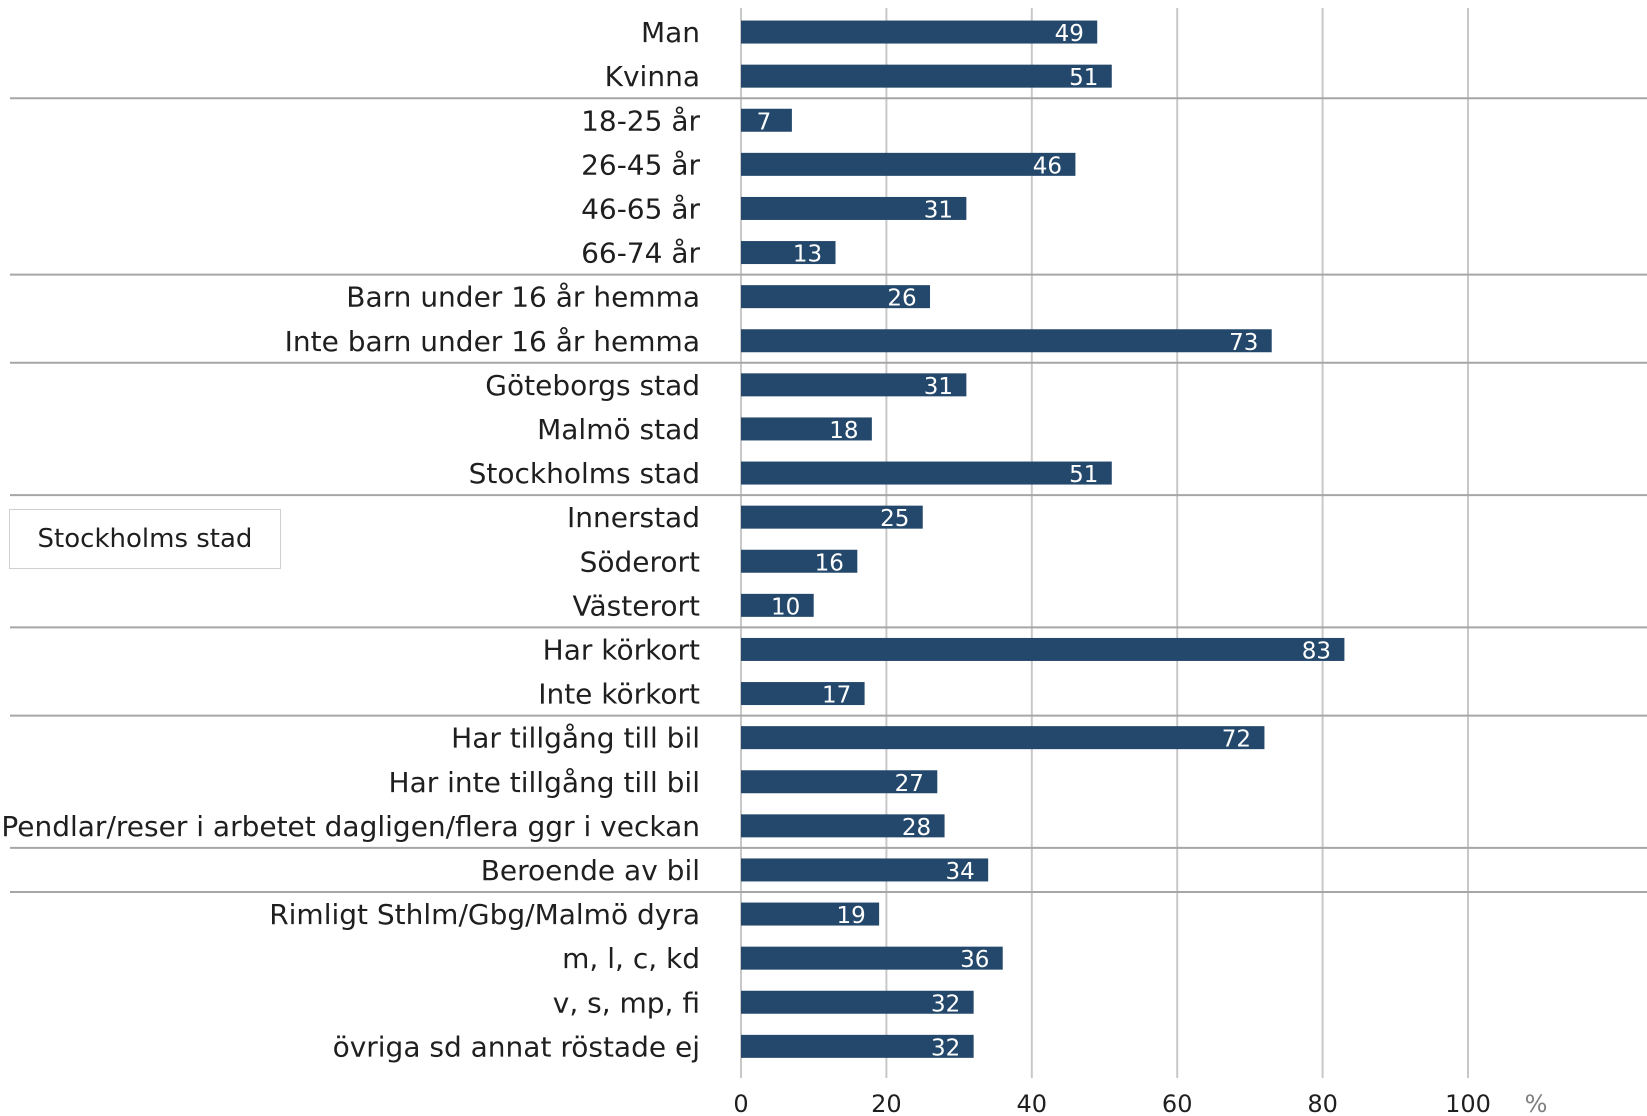  What do you see at coordinates (886, 1103) in the screenshot?
I see `x-tick-label: 20` at bounding box center [886, 1103].